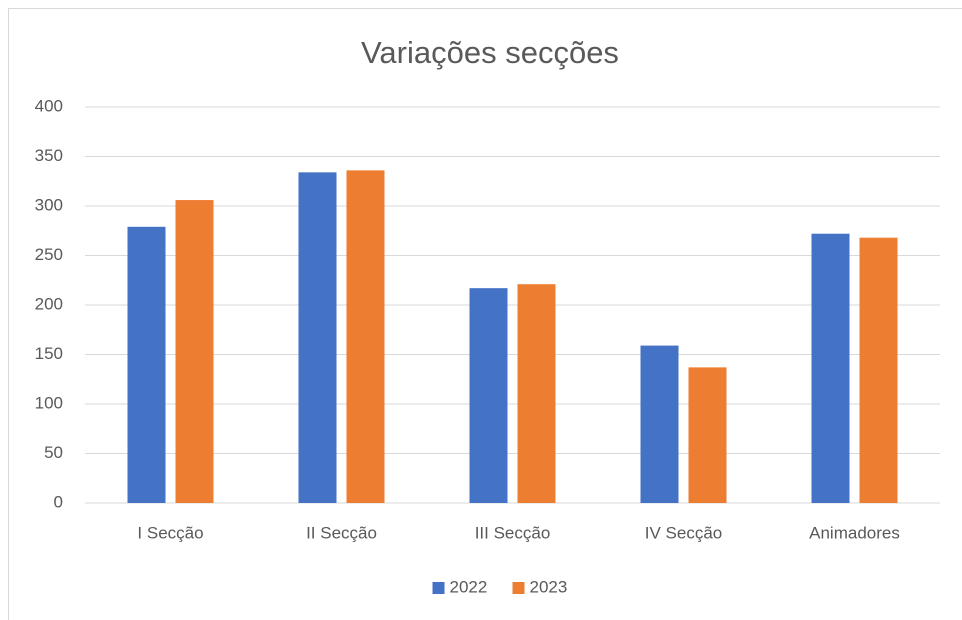 This screenshot has height=620, width=962. What do you see at coordinates (469, 586) in the screenshot?
I see `legend-label: 2022` at bounding box center [469, 586].